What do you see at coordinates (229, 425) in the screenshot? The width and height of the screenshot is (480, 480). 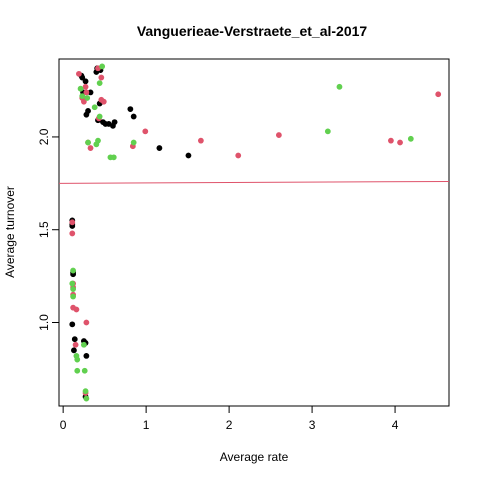 I see `x-tick-label: 2` at bounding box center [229, 425].